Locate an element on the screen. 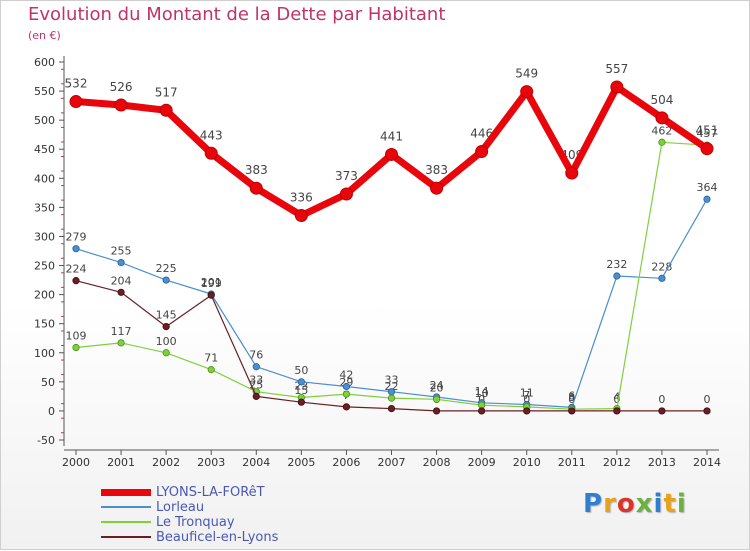 The height and width of the screenshot is (551, 750). data-label: 383 is located at coordinates (256, 170).